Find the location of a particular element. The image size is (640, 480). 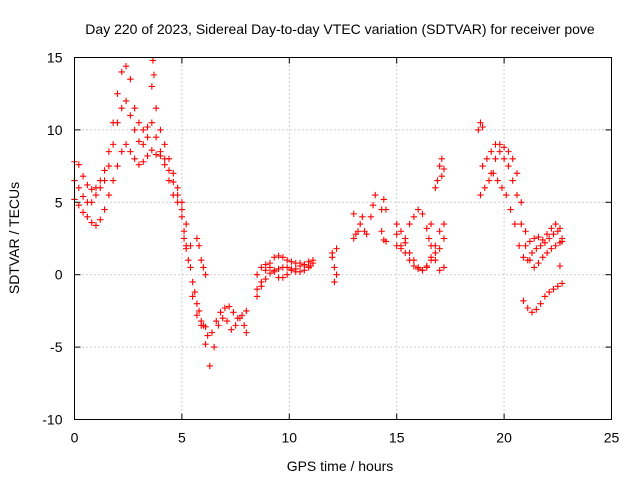

x-tick-label: 25 is located at coordinates (612, 438).